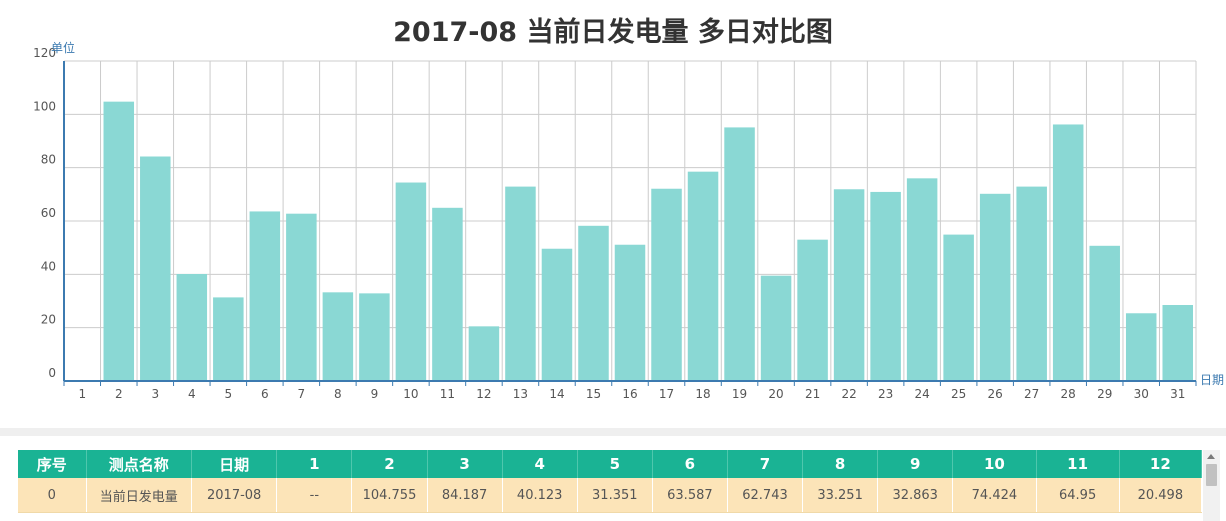  I want to click on x-tick-label: 30, so click(1141, 394).